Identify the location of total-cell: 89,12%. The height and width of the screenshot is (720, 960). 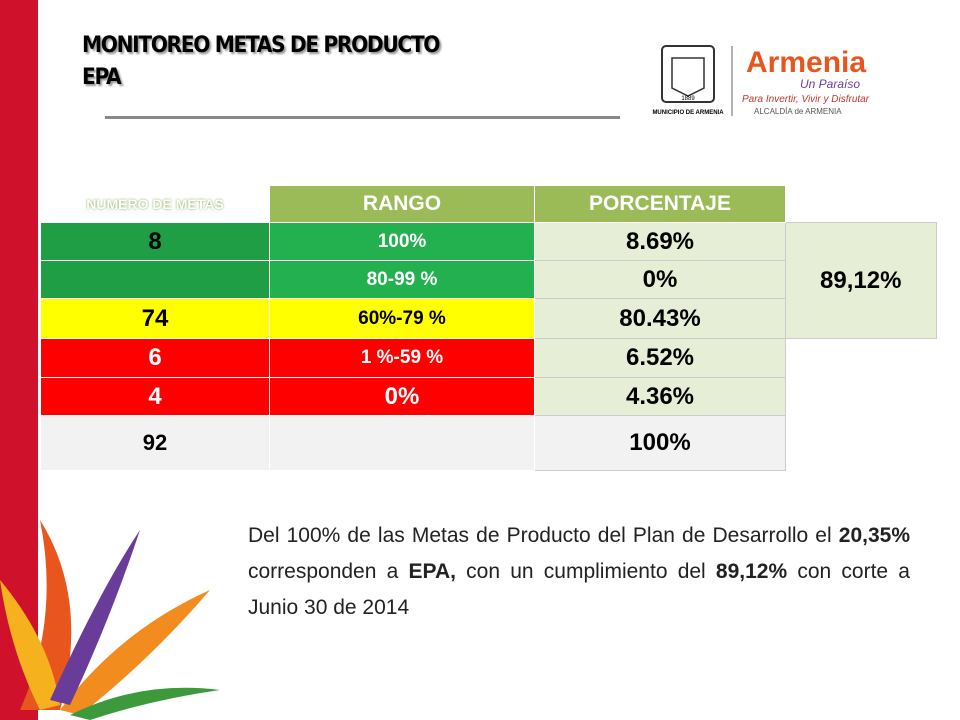
(861, 280).